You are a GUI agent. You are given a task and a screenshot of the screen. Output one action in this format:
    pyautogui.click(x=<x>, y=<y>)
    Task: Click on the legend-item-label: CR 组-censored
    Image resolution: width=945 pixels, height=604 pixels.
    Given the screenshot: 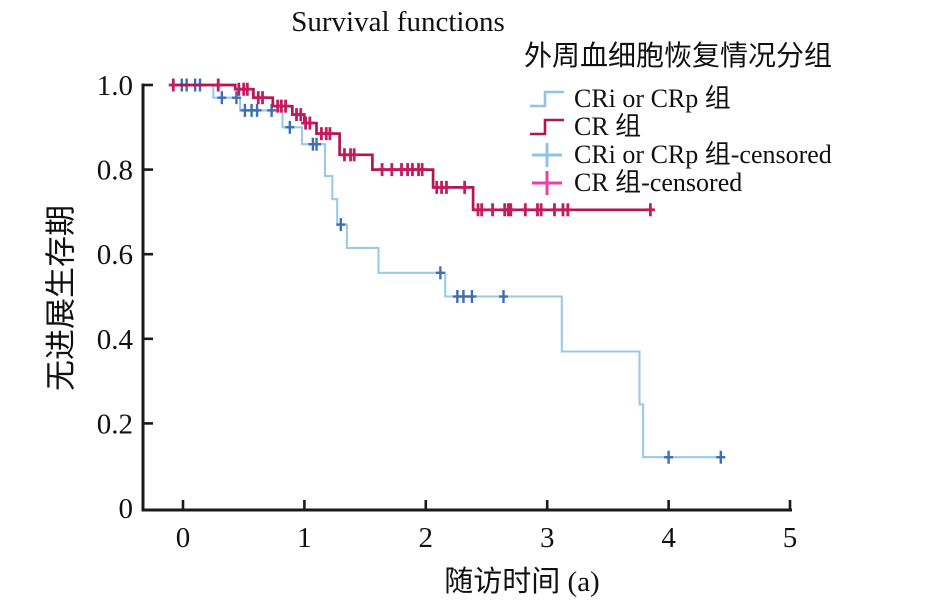 What is the action you would take?
    pyautogui.click(x=658, y=182)
    